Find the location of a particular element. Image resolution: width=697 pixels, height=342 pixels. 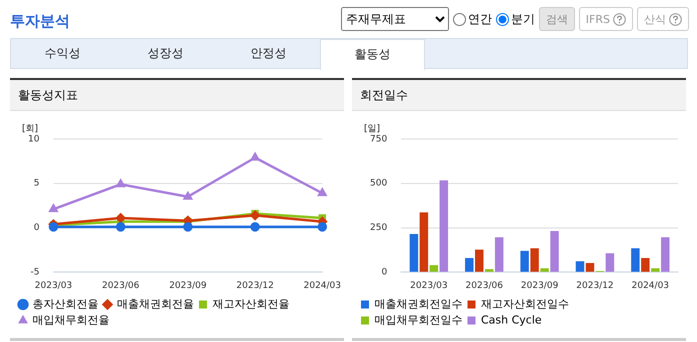

text: IFRS is located at coordinates (598, 19).